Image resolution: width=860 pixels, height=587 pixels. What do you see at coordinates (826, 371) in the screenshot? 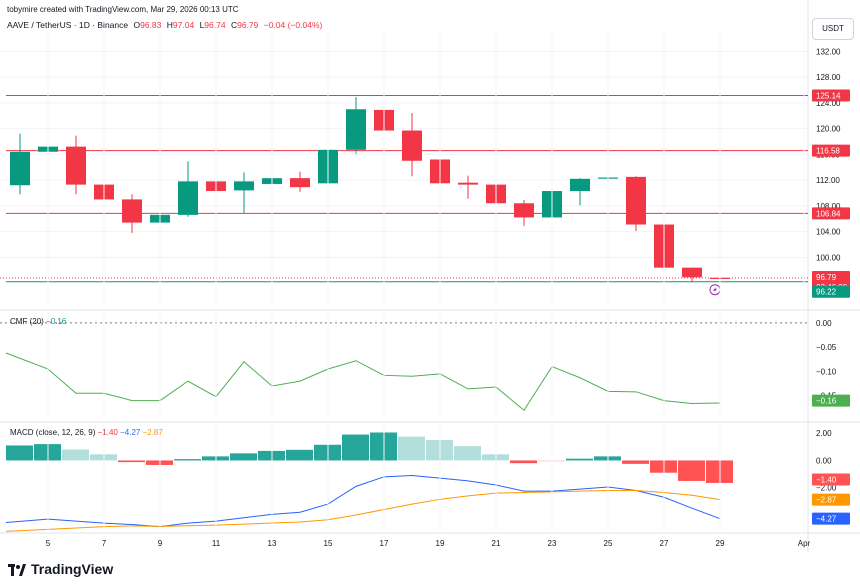
I see `cmf-tick-label: −0.10` at bounding box center [826, 371].